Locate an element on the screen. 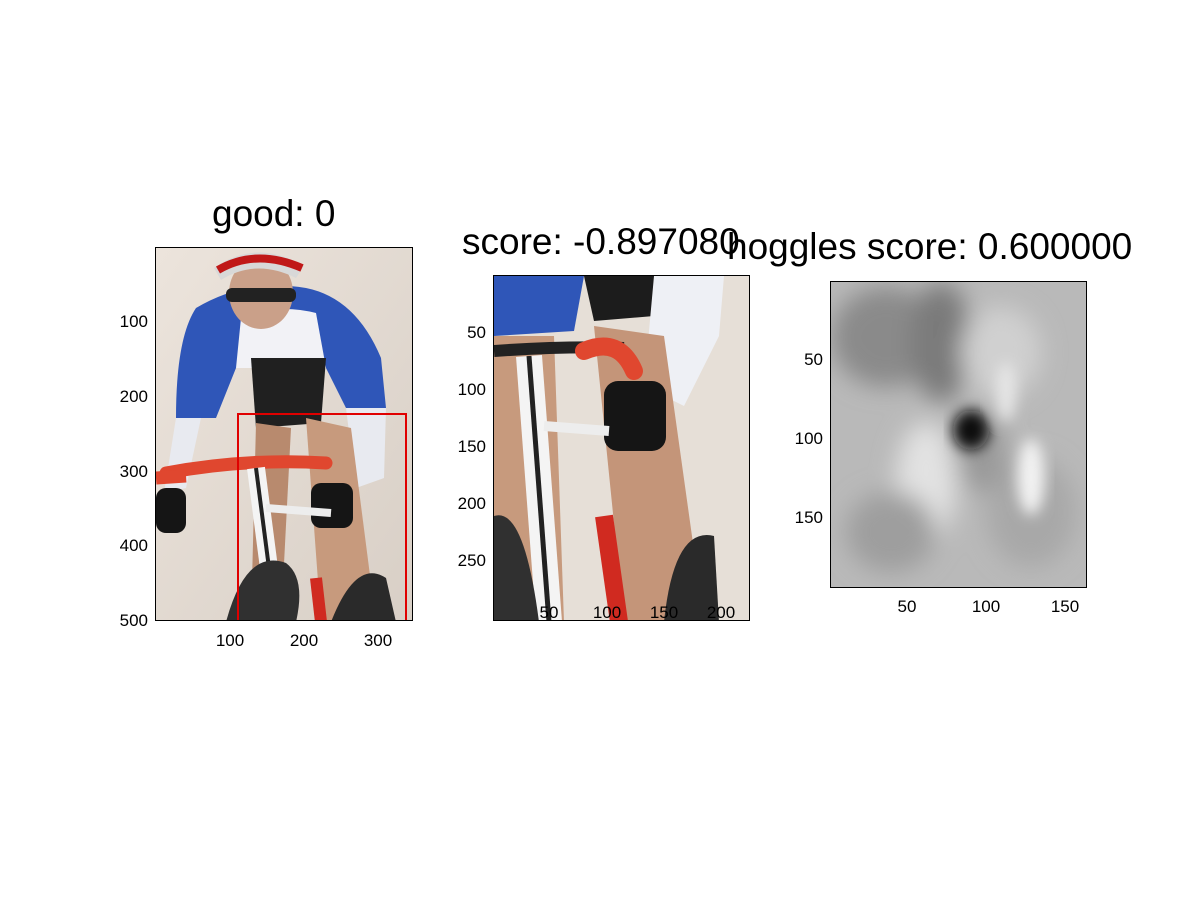  panel1-title: good: 0 is located at coordinates (274, 213).